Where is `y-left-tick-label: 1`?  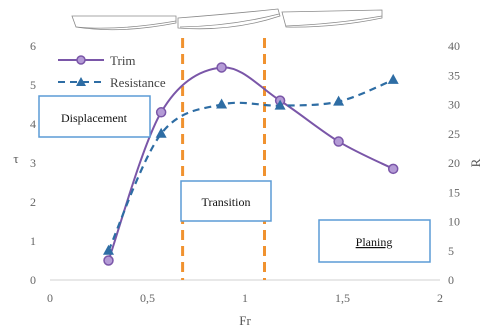 y-left-tick-label: 1 is located at coordinates (33, 241).